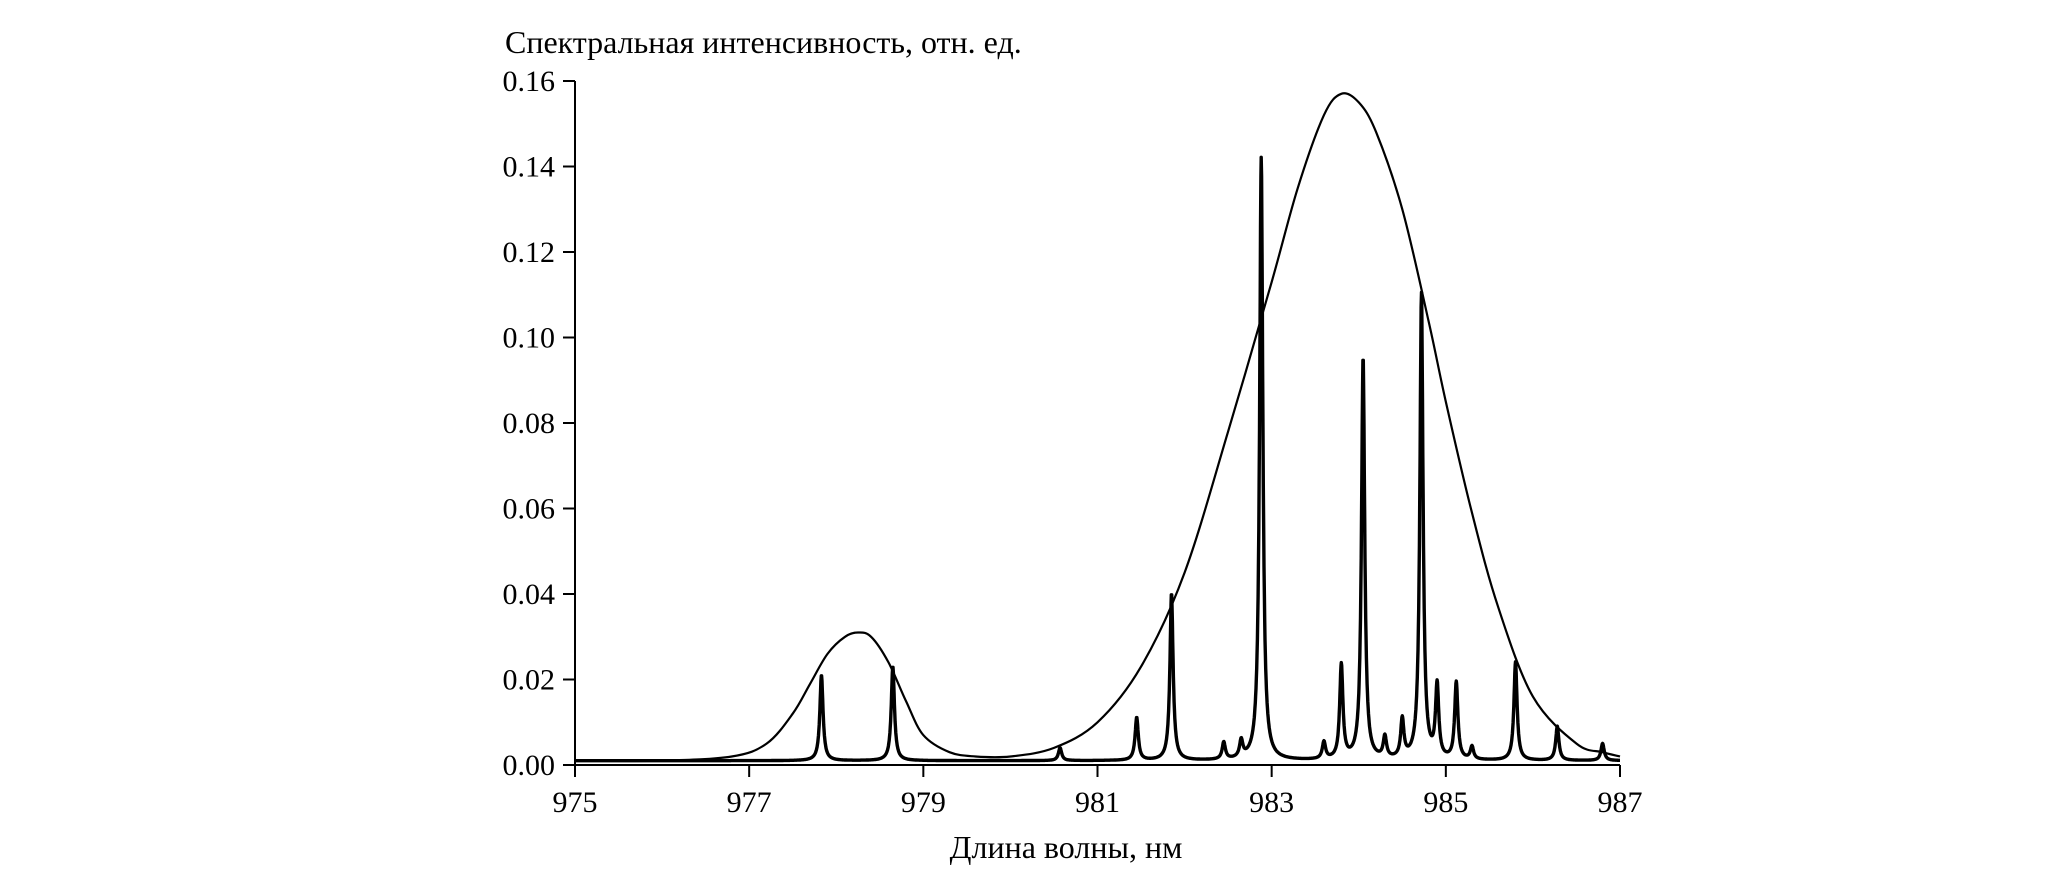  What do you see at coordinates (529, 338) in the screenshot?
I see `y-tick-label: 0.10` at bounding box center [529, 338].